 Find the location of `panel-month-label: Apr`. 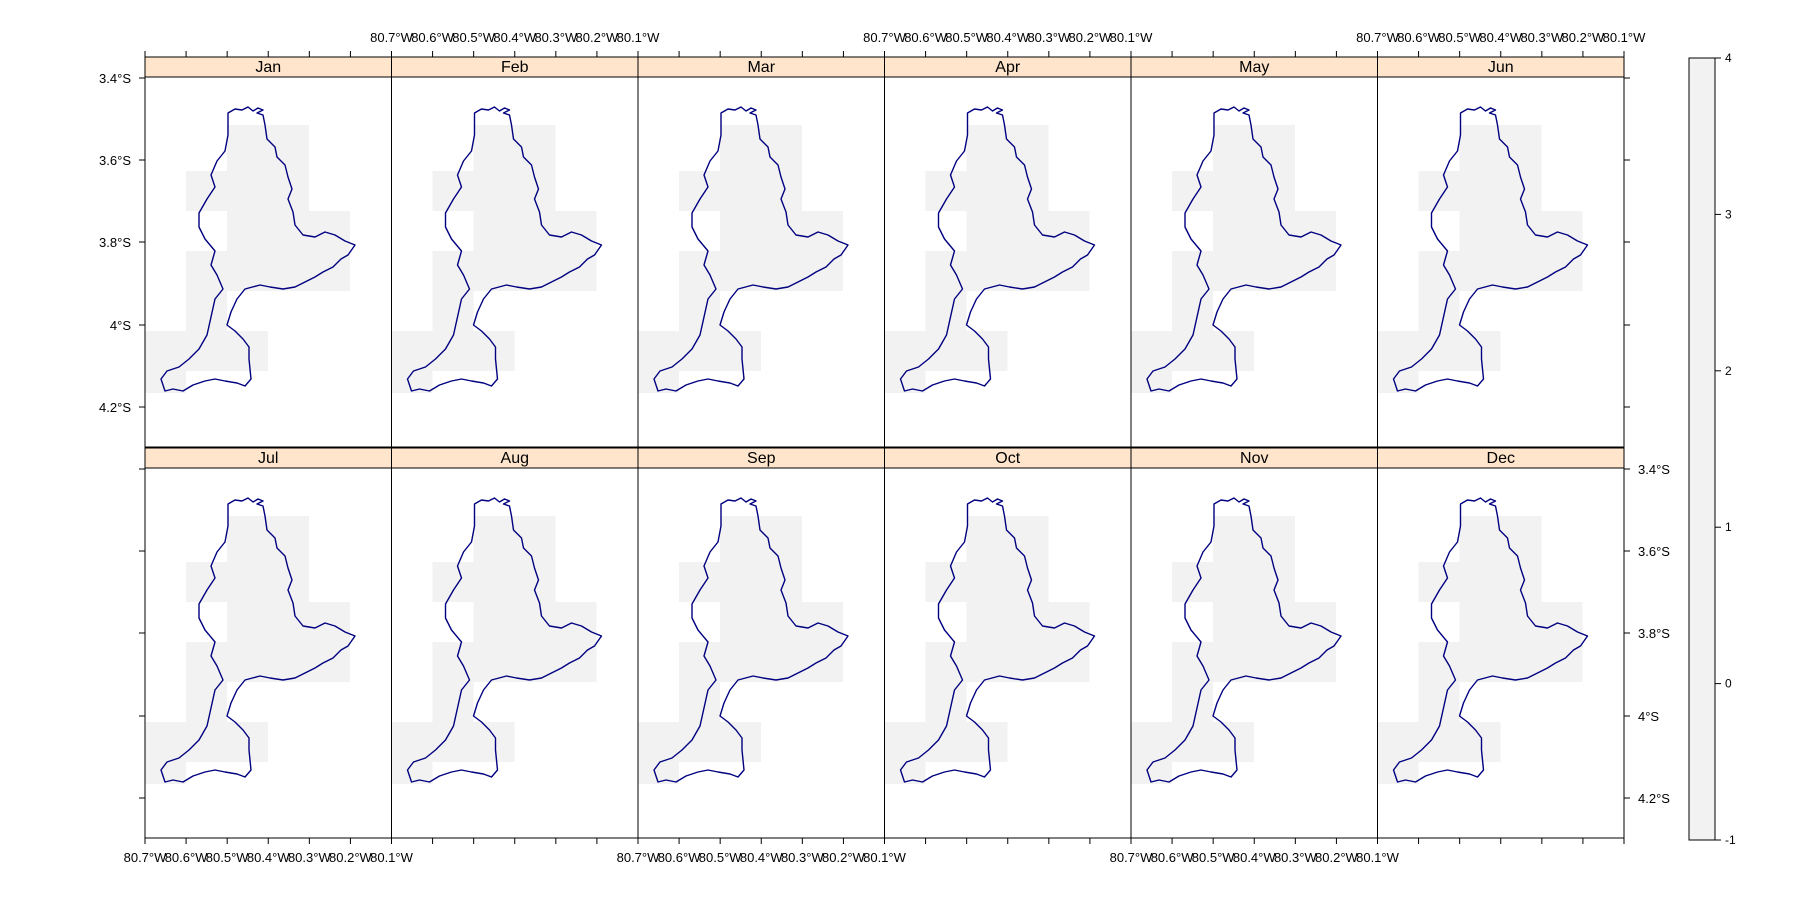

panel-month-label: Apr is located at coordinates (1008, 67).